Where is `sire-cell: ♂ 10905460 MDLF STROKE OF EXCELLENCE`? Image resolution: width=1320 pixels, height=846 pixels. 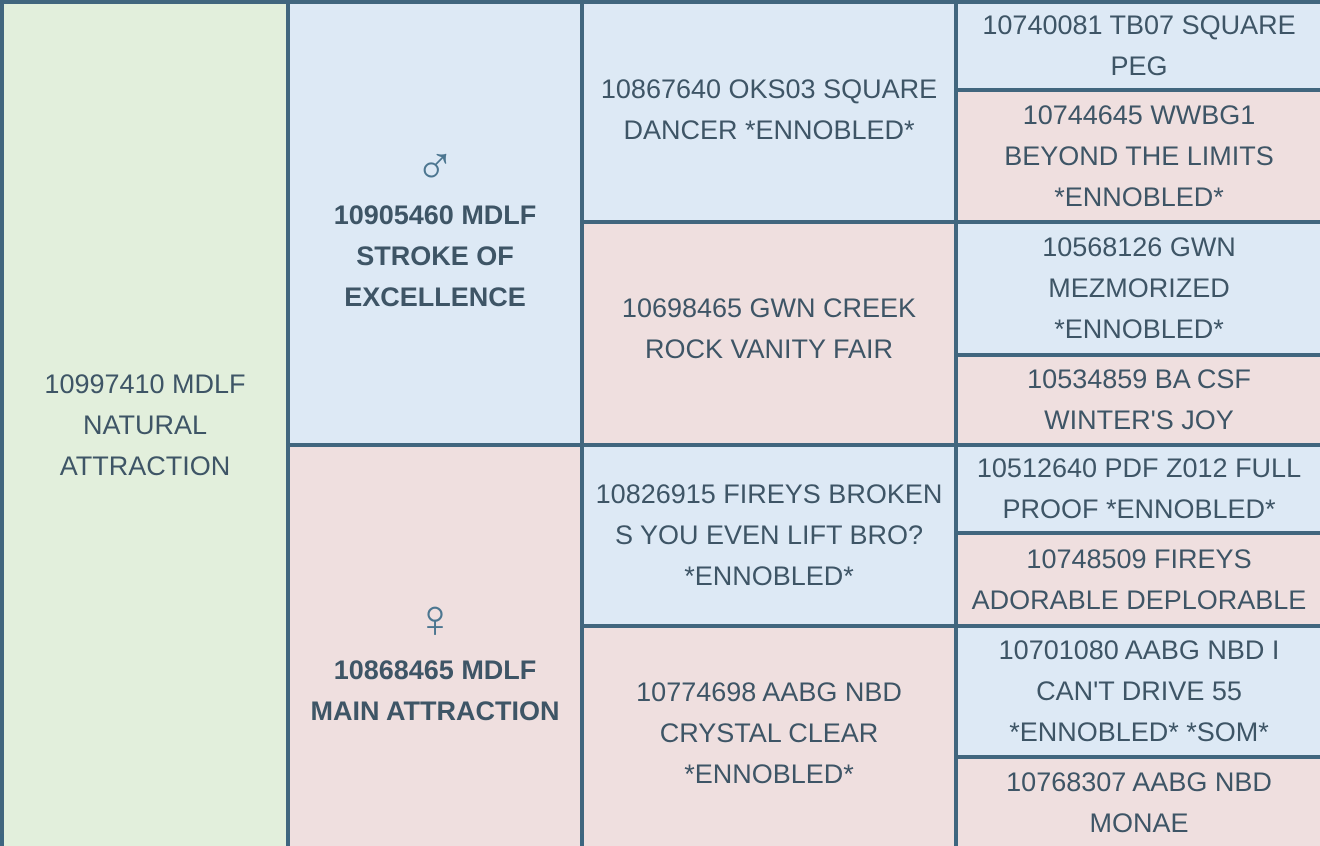 sire-cell: ♂ 10905460 MDLF STROKE OF EXCELLENCE is located at coordinates (435, 223).